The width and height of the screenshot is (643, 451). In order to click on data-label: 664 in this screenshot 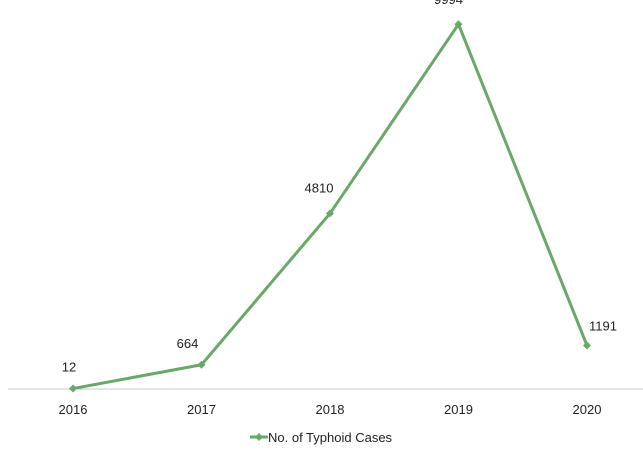, I will do `click(188, 343)`.